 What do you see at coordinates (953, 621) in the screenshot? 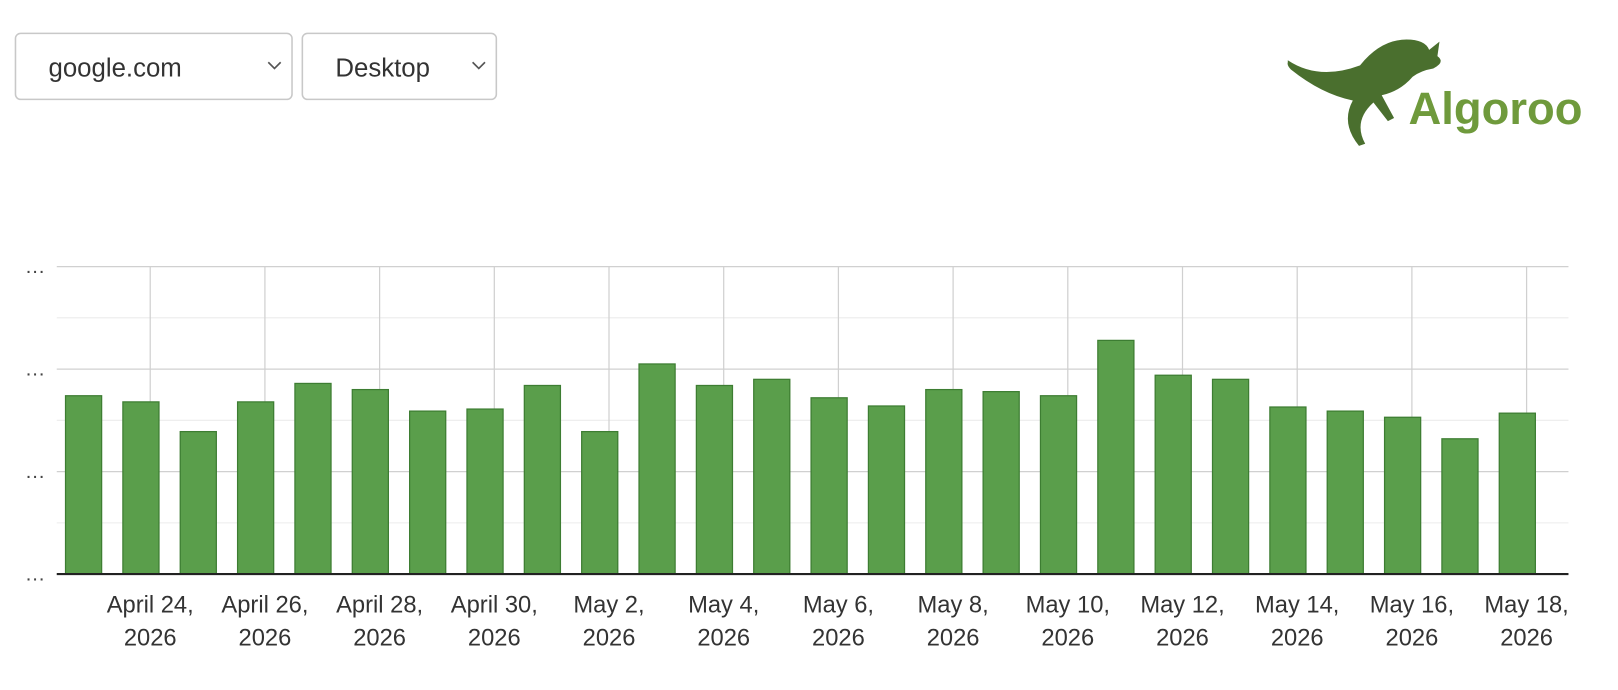
I see `x-tick-label: May 8, 2026` at bounding box center [953, 621].